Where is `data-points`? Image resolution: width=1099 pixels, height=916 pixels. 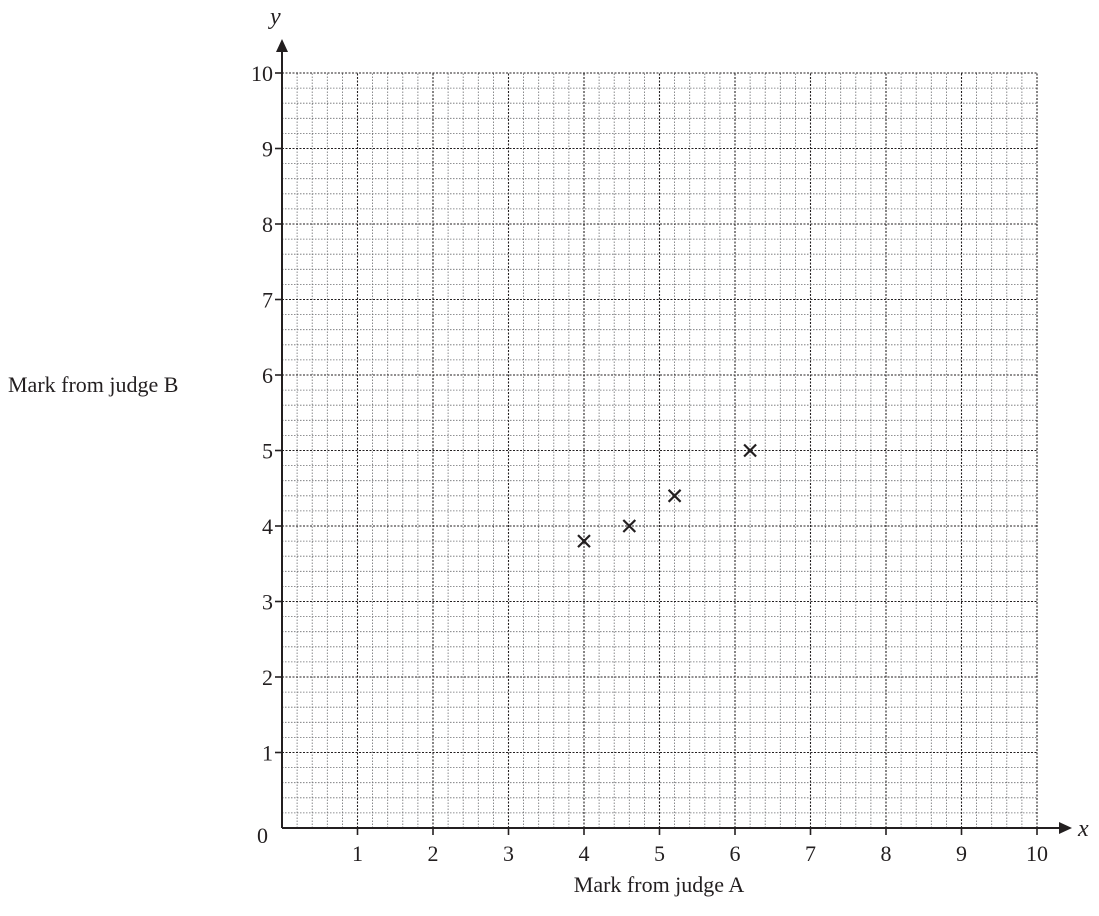
data-points is located at coordinates (667, 495).